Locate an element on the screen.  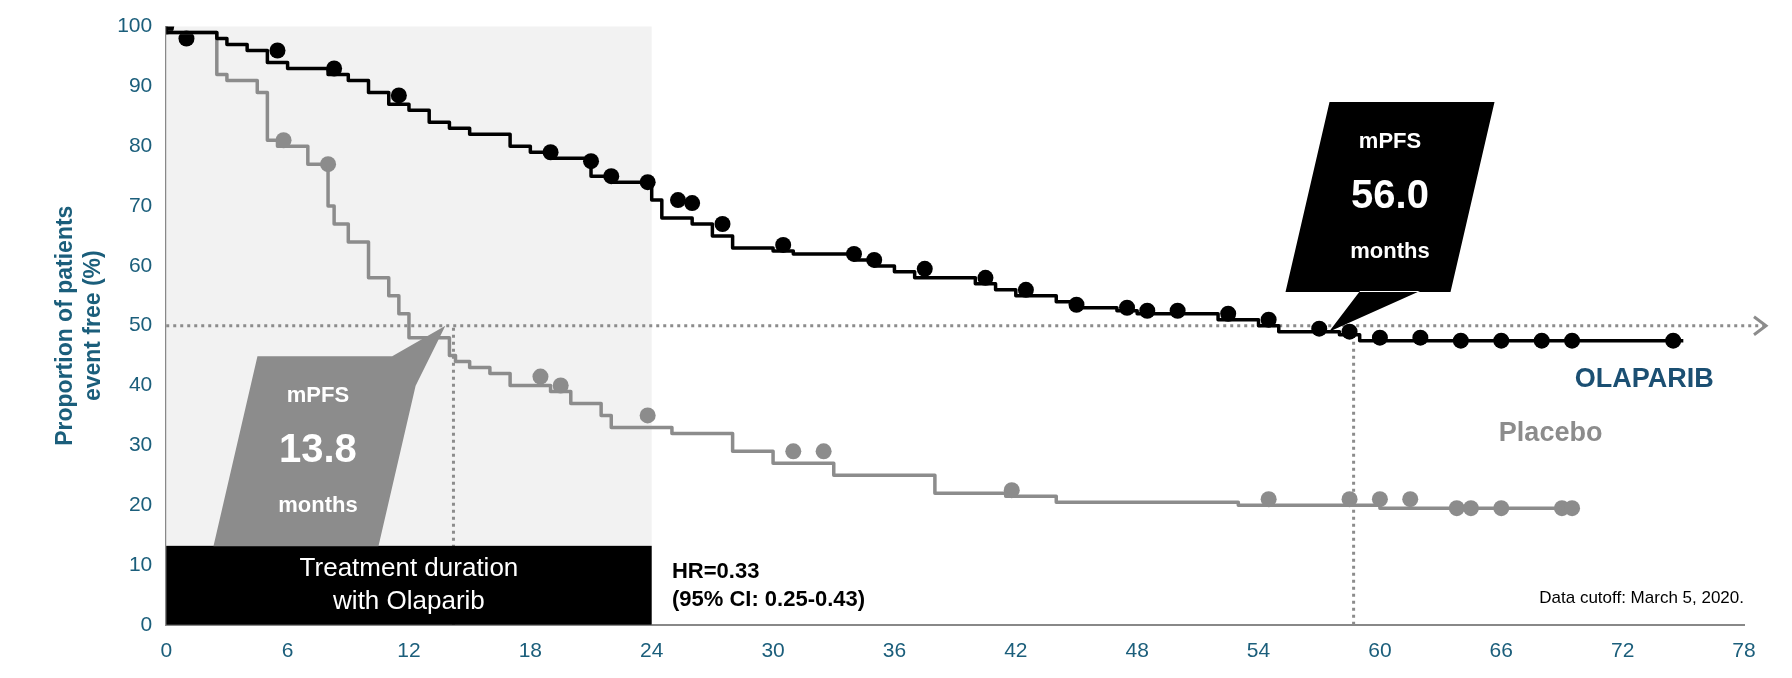
x-tick-label: 72 is located at coordinates (1622, 650).